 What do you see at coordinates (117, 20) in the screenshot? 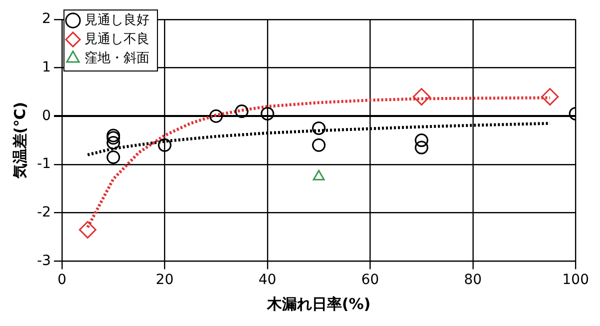
I see `legend-label: 見通し良好` at bounding box center [117, 20].